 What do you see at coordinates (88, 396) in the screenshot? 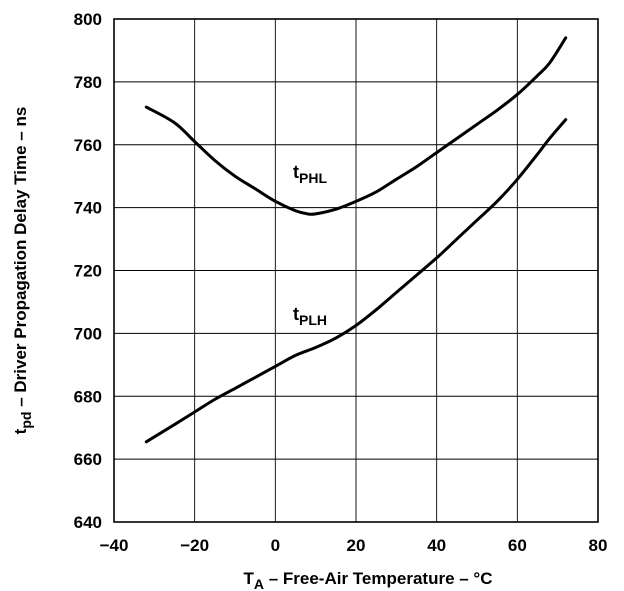
I see `y-tick-label: 680` at bounding box center [88, 396].